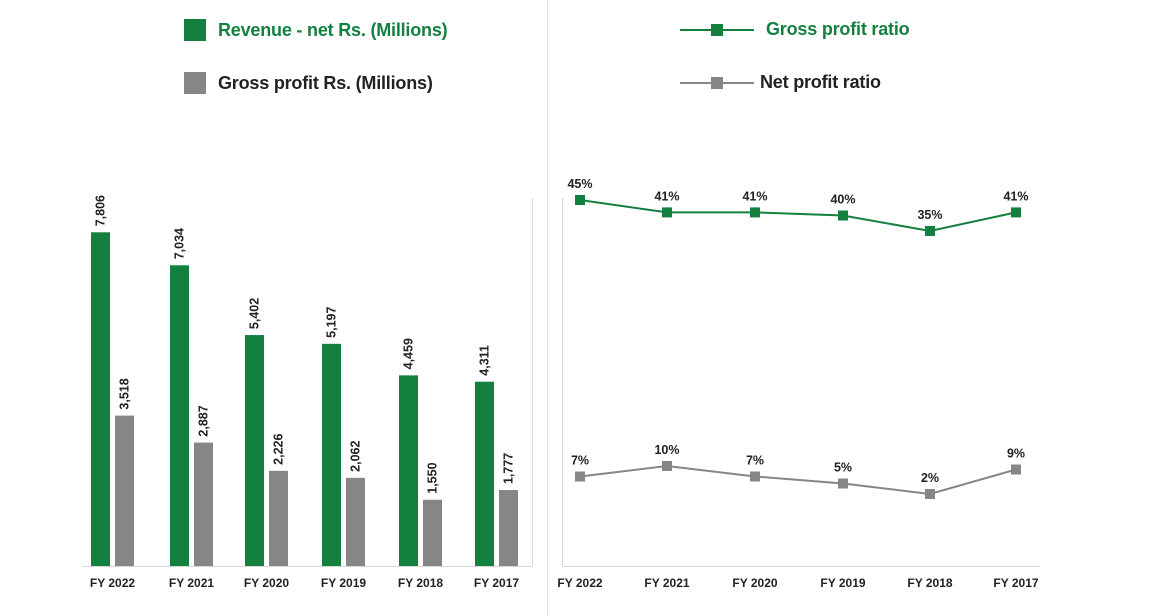 This screenshot has width=1176, height=616. What do you see at coordinates (798, 480) in the screenshot?
I see `net-profit-ratio-line` at bounding box center [798, 480].